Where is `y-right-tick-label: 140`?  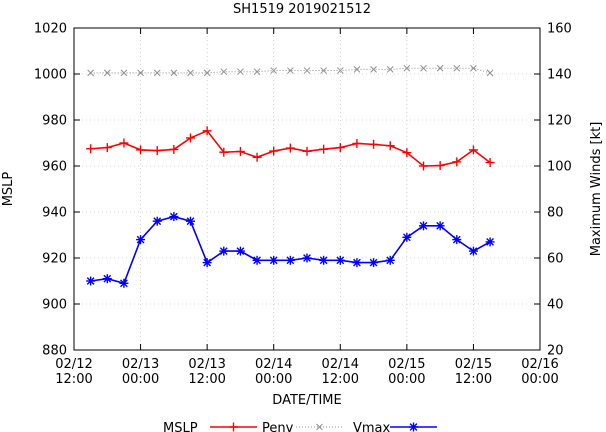
y-right-tick-label: 140 is located at coordinates (559, 75).